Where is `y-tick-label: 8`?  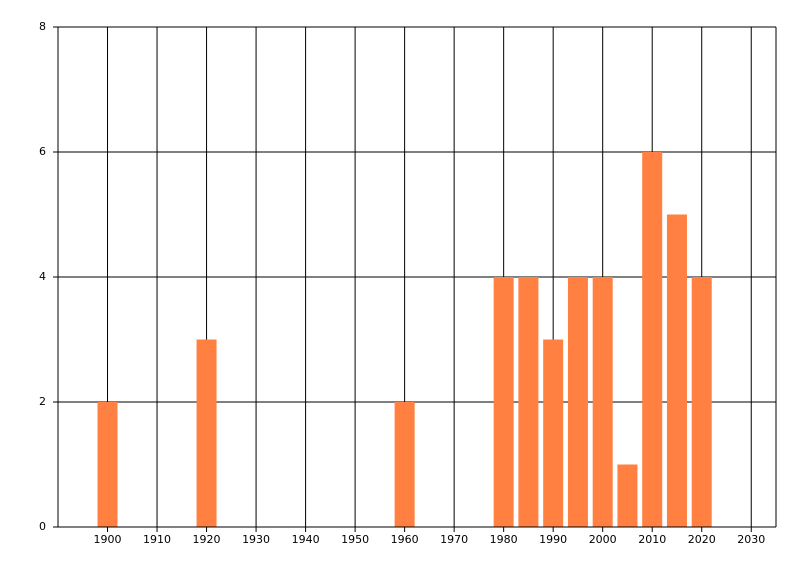 y-tick-label: 8 is located at coordinates (42, 26).